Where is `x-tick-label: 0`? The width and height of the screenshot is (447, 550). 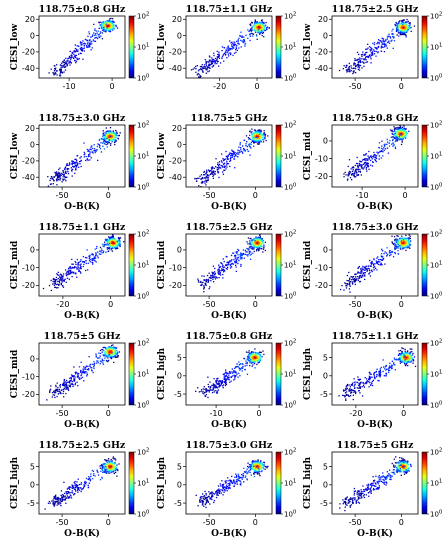
x-tick-label: 0 is located at coordinates (401, 304).